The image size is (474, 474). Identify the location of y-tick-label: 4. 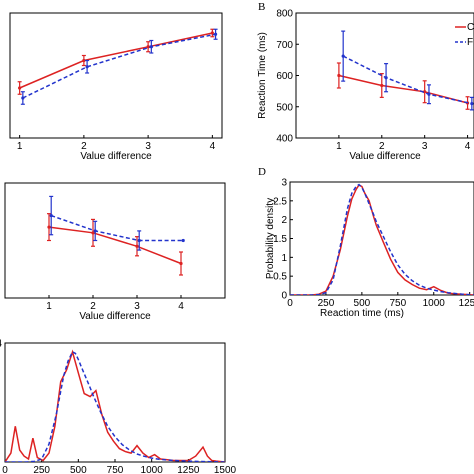
(1, 344).